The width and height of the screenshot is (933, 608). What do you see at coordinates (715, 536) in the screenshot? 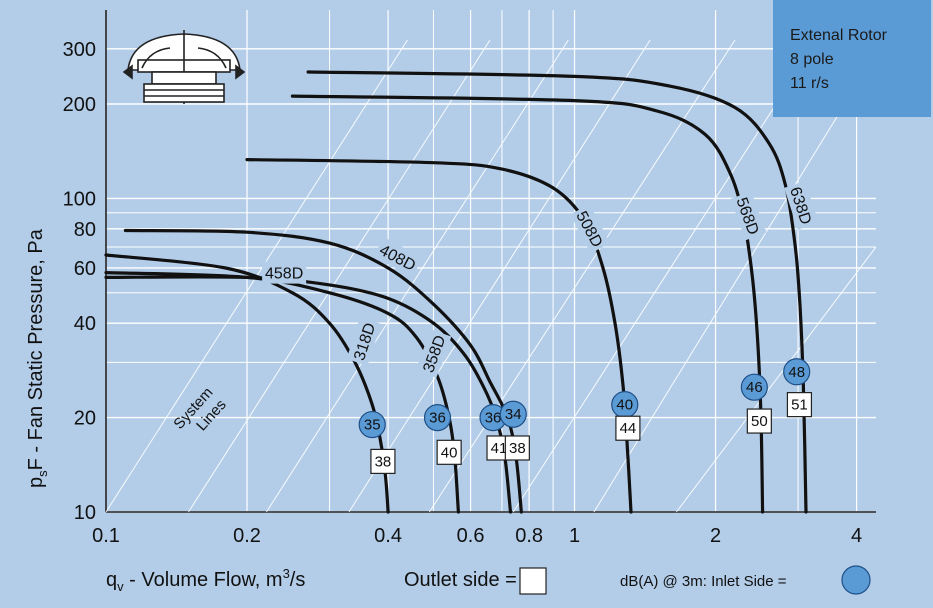
I see `x-tick-label: 2` at bounding box center [715, 536].